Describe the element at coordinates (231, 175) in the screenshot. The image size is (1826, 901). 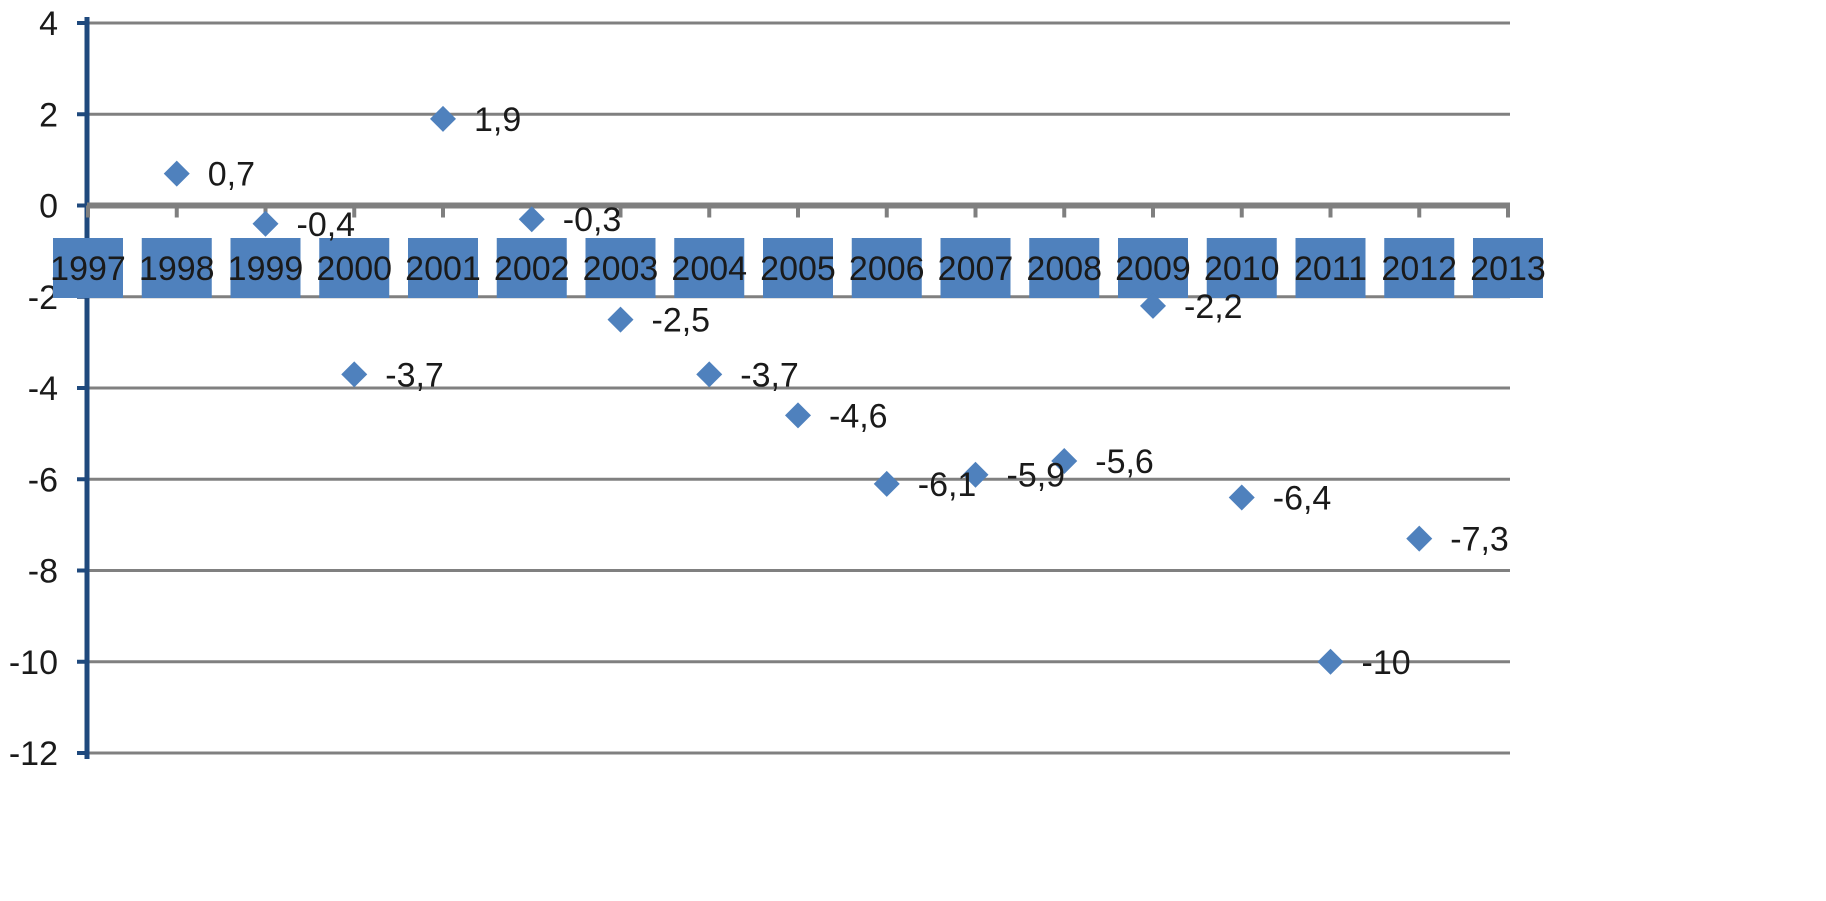
I see `data-label-1998: 0,7` at that location.